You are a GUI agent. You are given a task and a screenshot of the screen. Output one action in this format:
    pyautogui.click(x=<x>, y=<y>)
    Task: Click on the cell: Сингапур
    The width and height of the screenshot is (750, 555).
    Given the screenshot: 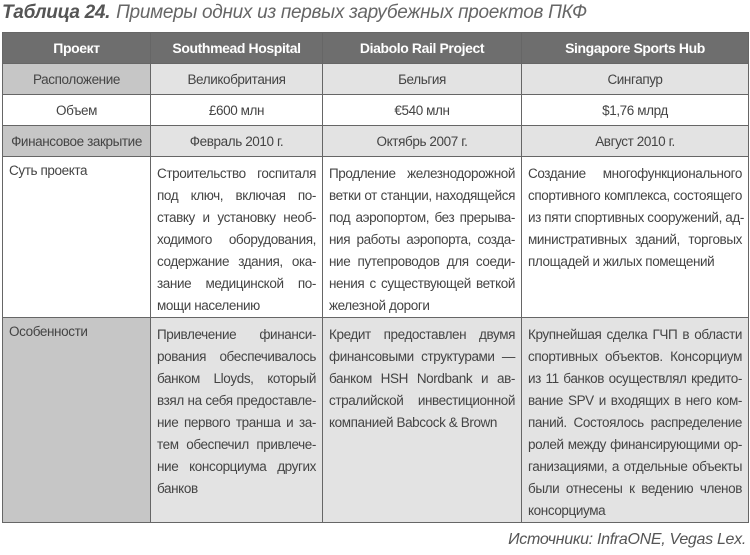 What is the action you would take?
    pyautogui.click(x=635, y=79)
    